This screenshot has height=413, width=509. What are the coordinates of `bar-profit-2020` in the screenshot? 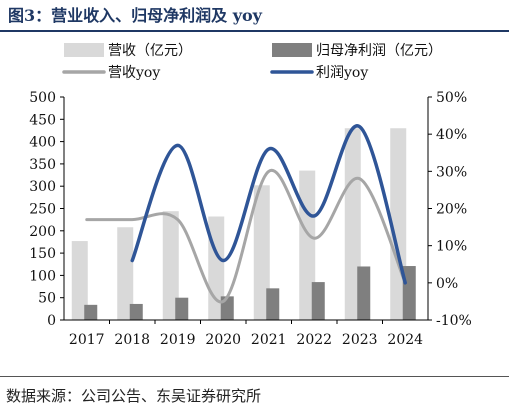 It's located at (227, 308).